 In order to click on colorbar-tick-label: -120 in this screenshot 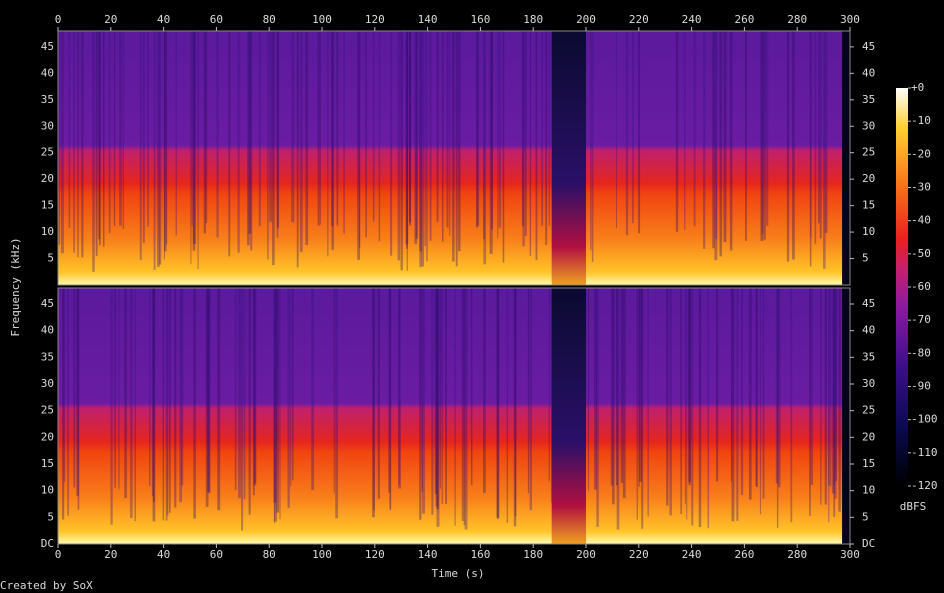, I will do `click(924, 485)`.